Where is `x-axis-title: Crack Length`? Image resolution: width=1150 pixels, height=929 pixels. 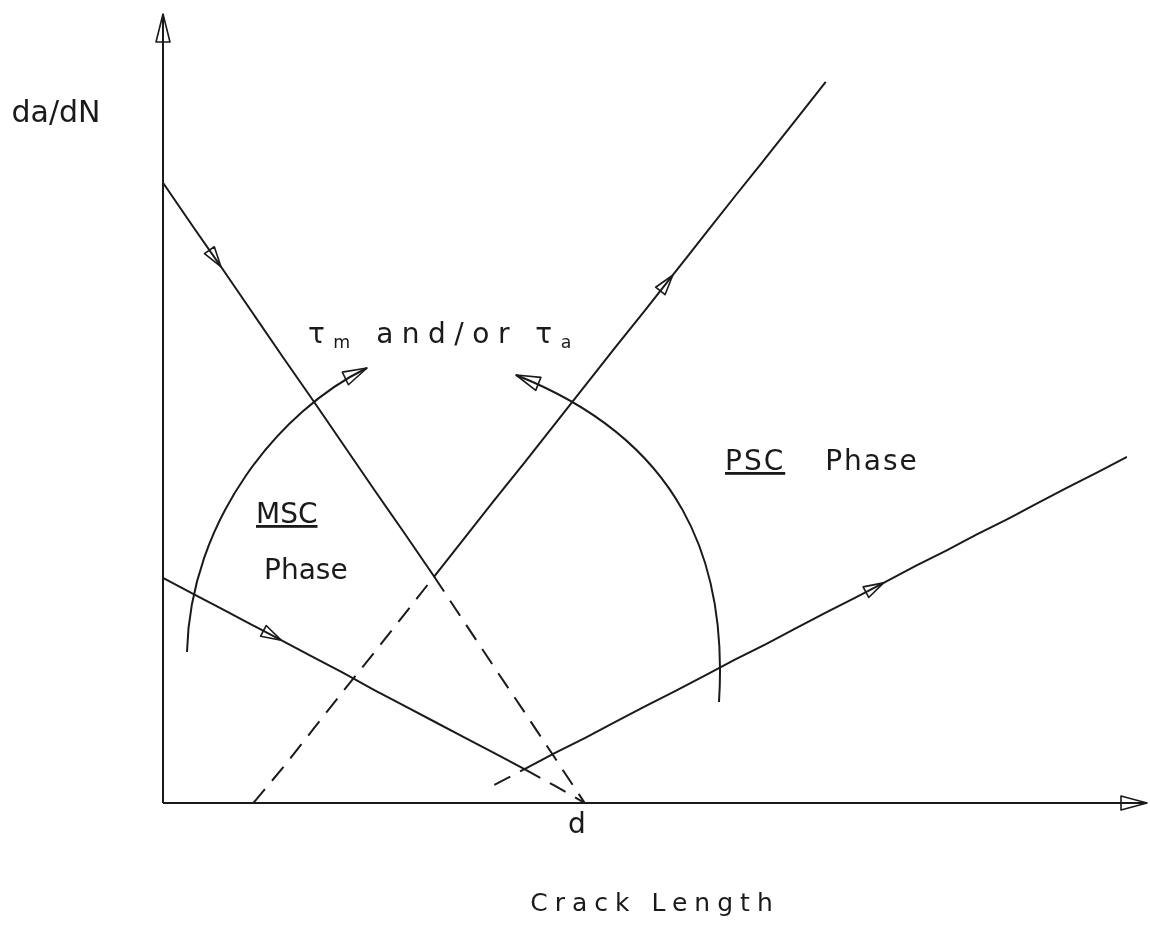 x-axis-title: Crack Length is located at coordinates (655, 902).